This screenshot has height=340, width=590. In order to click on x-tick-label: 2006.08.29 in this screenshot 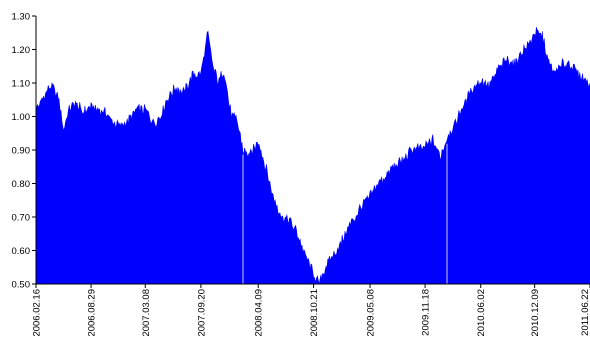, I will do `click(92, 313)`.